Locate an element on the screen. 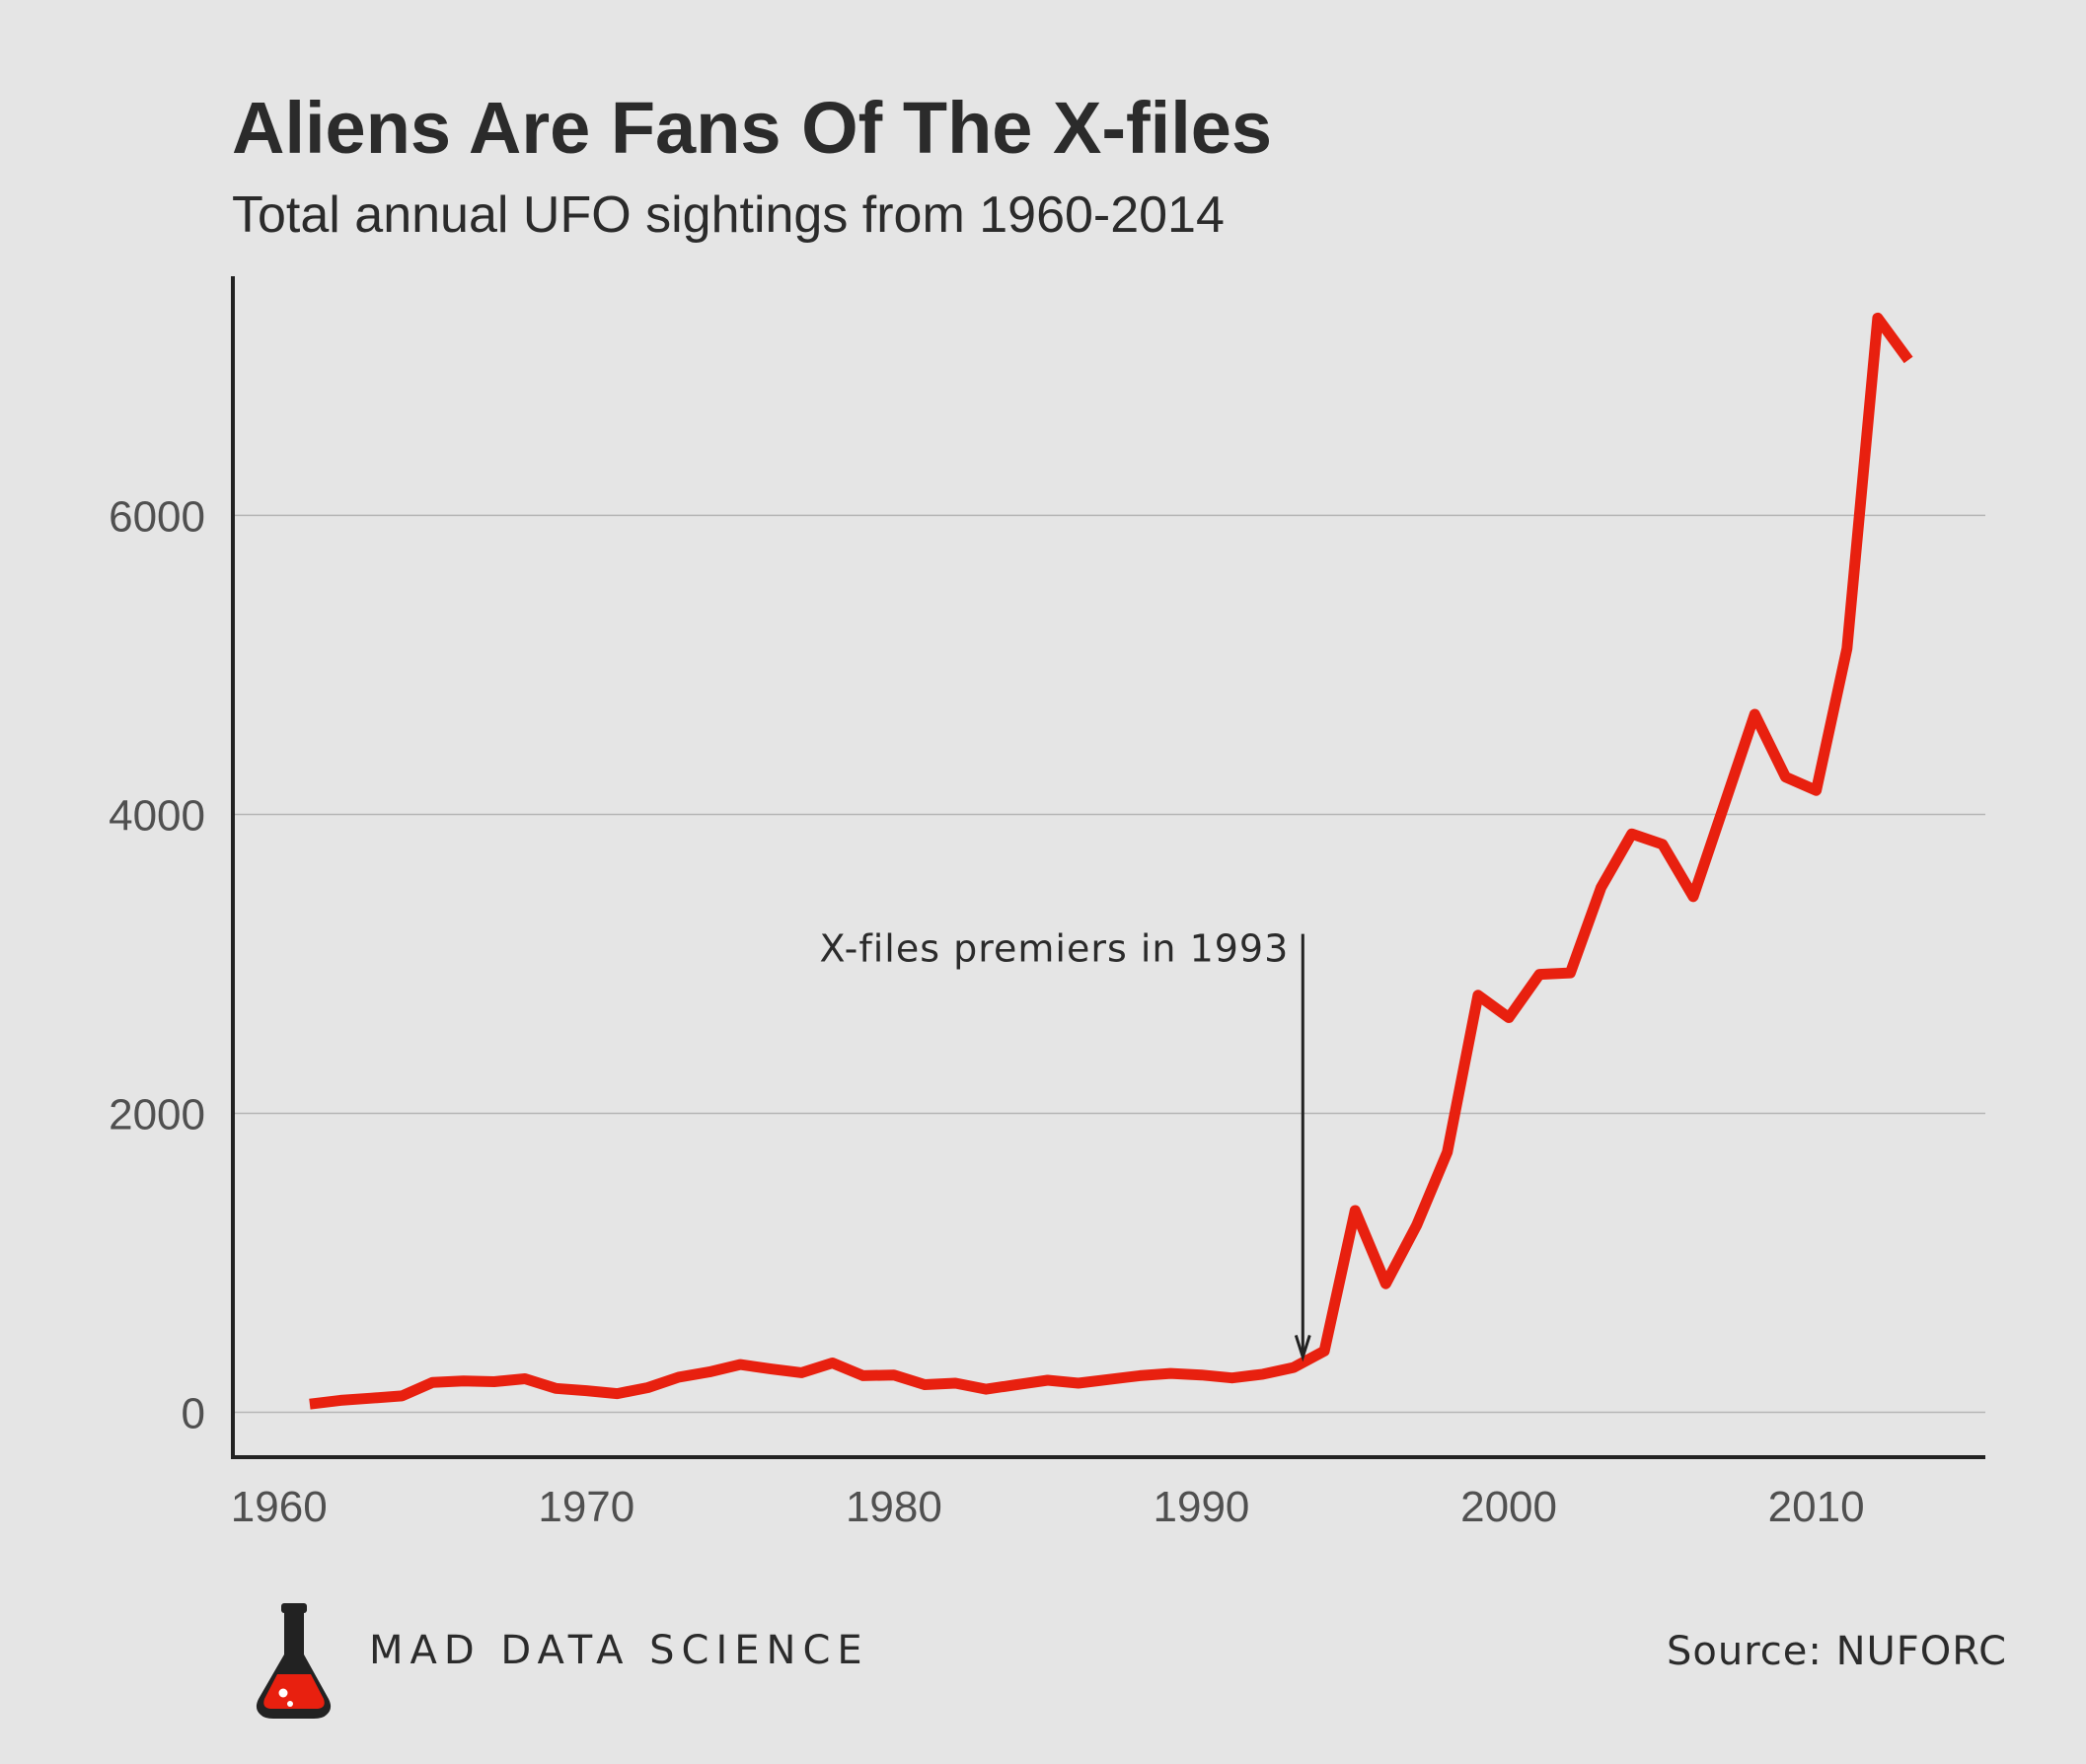  y-tick-label: 4000 is located at coordinates (157, 815).